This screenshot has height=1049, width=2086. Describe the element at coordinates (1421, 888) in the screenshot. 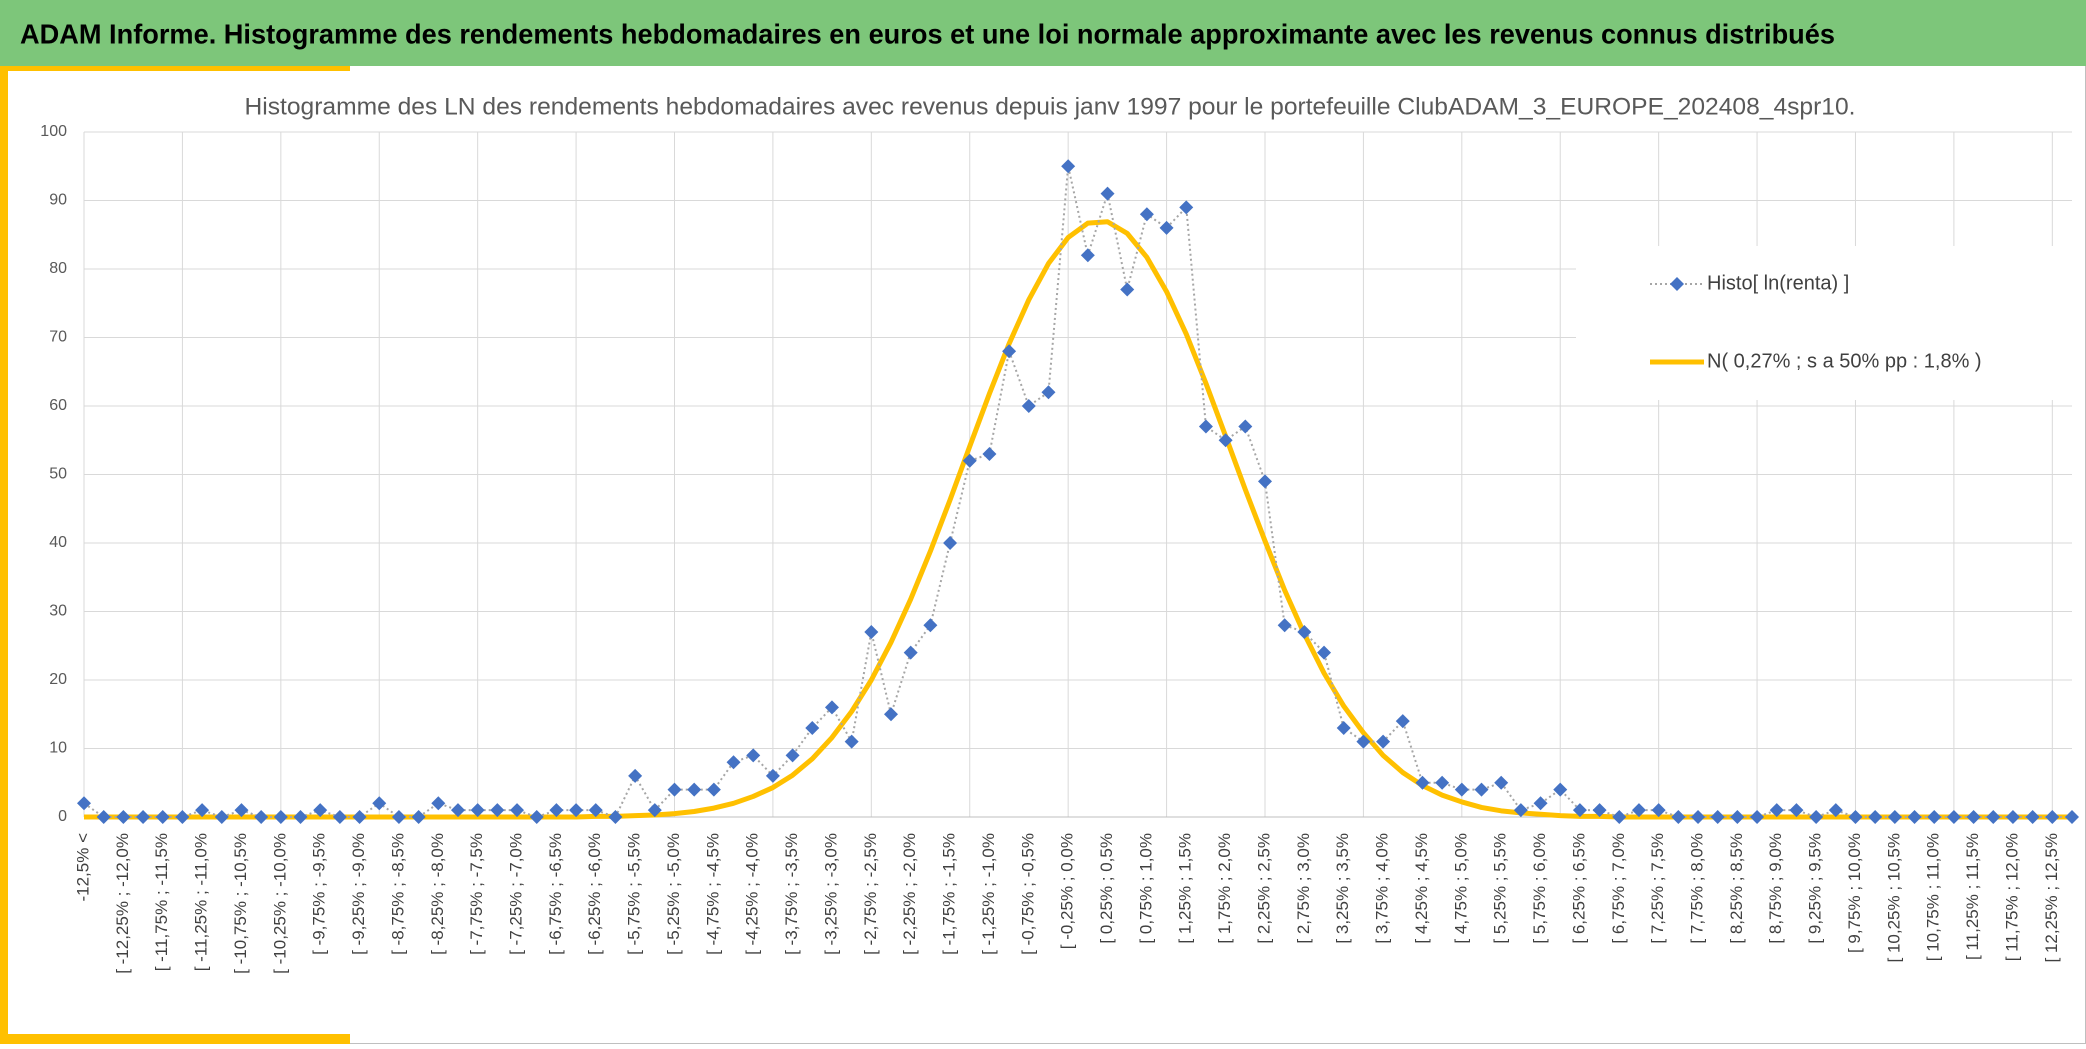

I see `x-tick-label: [ 4,25% ; 4,5%` at that location.